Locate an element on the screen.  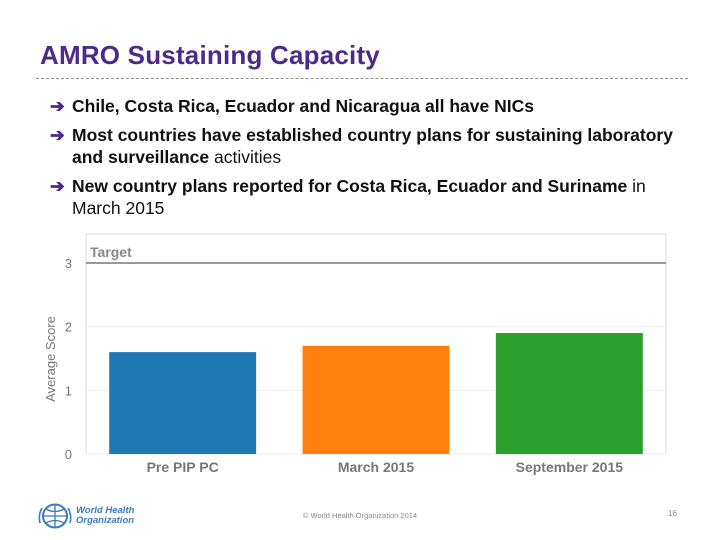
who-logo: World Health Organization is located at coordinates (86, 516).